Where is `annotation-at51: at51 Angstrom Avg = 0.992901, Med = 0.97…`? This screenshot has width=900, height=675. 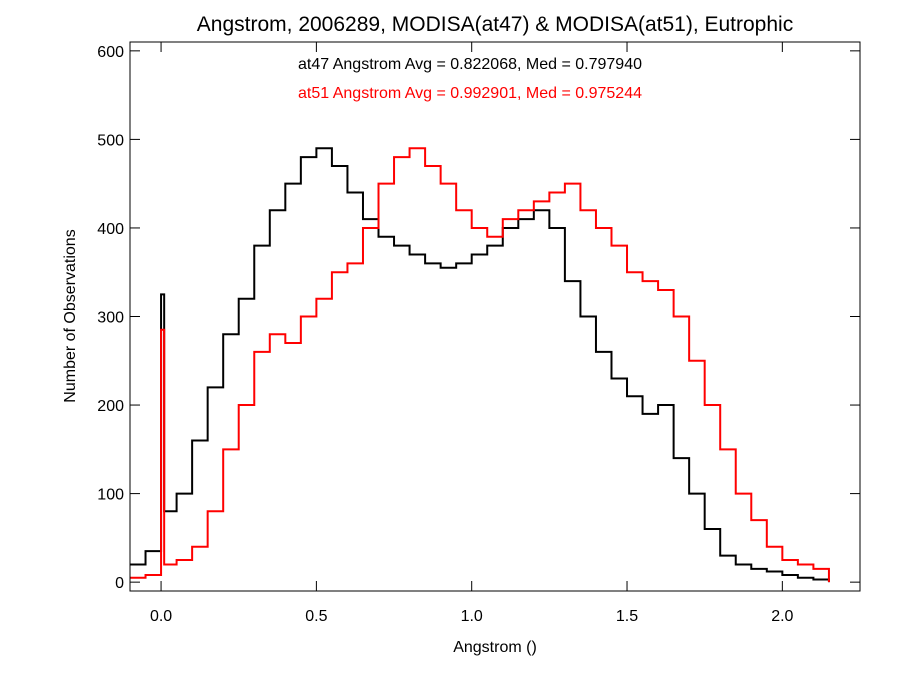
annotation-at51: at51 Angstrom Avg = 0.992901, Med = 0.97… is located at coordinates (470, 93).